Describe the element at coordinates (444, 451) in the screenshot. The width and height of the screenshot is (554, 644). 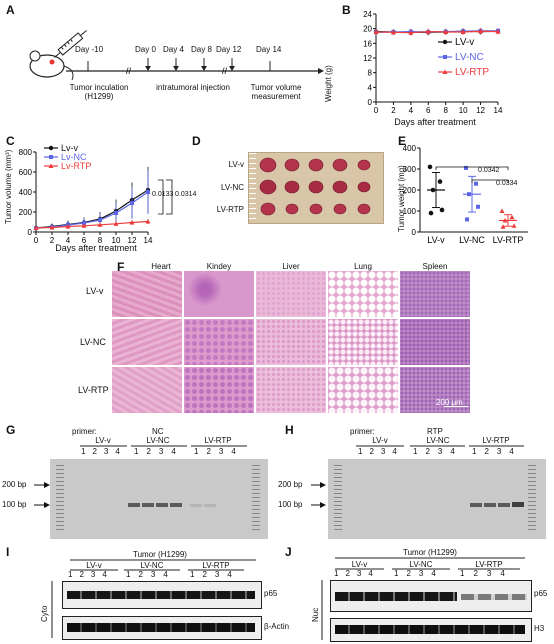
I see `gel-rtp-lane-7: 3` at that location.